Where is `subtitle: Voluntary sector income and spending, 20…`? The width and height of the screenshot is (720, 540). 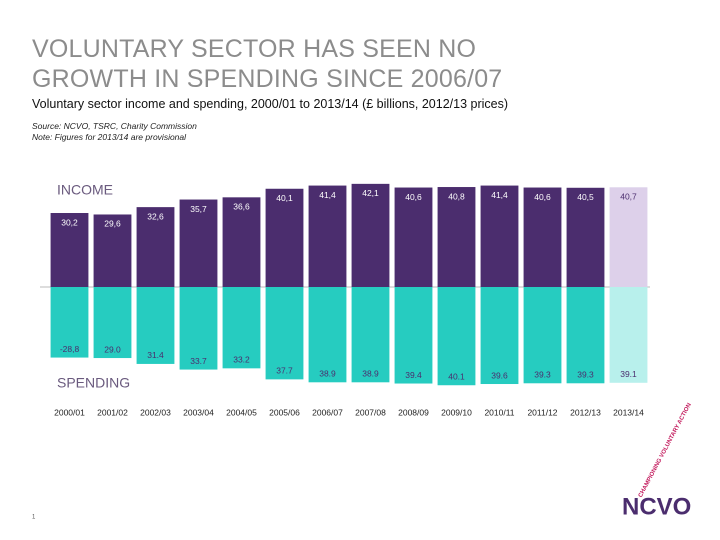 subtitle: Voluntary sector income and spending, 20… is located at coordinates (270, 104).